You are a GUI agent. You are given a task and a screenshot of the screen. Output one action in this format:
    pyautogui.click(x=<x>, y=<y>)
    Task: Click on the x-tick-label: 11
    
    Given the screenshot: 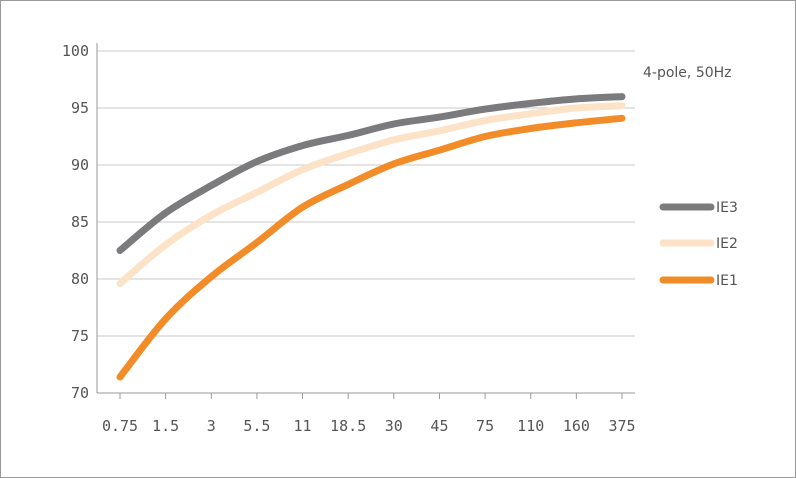 What is the action you would take?
    pyautogui.click(x=303, y=426)
    